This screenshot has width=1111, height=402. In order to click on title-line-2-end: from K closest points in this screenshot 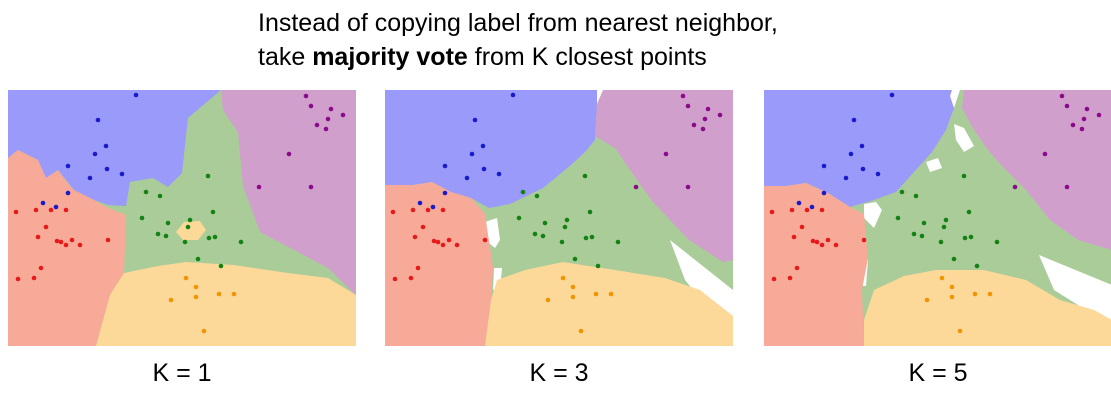, I will do `click(587, 57)`.